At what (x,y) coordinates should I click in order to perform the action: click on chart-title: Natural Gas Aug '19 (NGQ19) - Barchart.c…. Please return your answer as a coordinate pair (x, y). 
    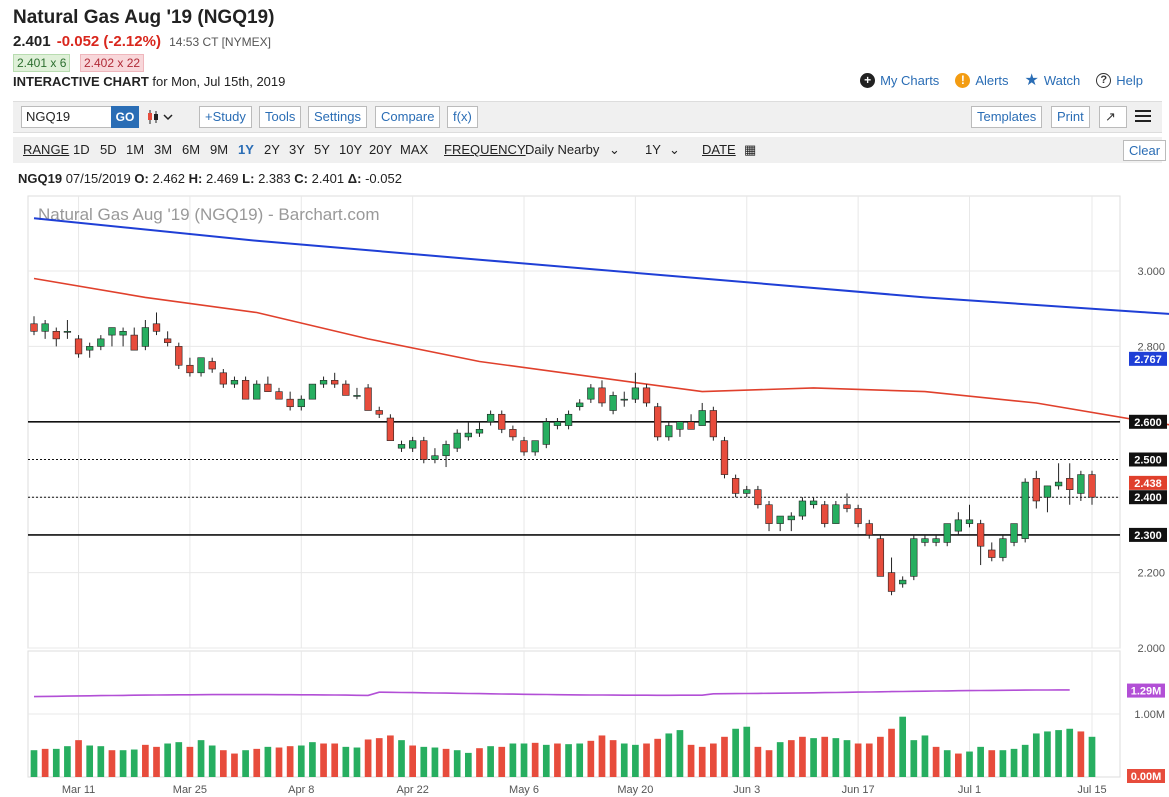
    Looking at the image, I should click on (209, 214).